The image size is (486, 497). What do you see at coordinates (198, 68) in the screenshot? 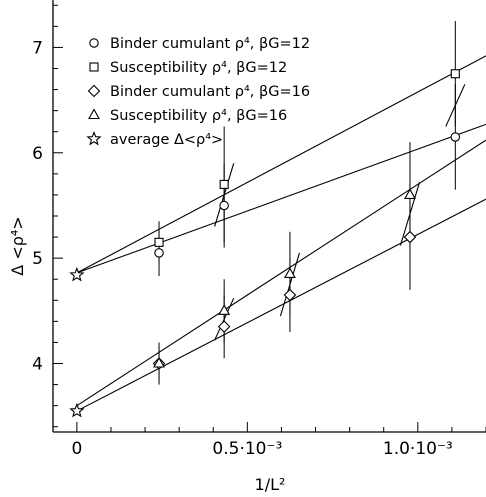
I see `legend-label: Susceptibility ρ⁴, βG=12` at bounding box center [198, 68].